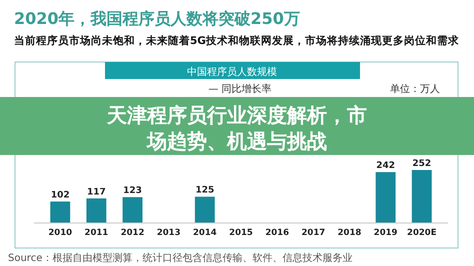 The image size is (474, 266). Describe the element at coordinates (350, 233) in the screenshot. I see `x-tick-label: 2018` at that location.